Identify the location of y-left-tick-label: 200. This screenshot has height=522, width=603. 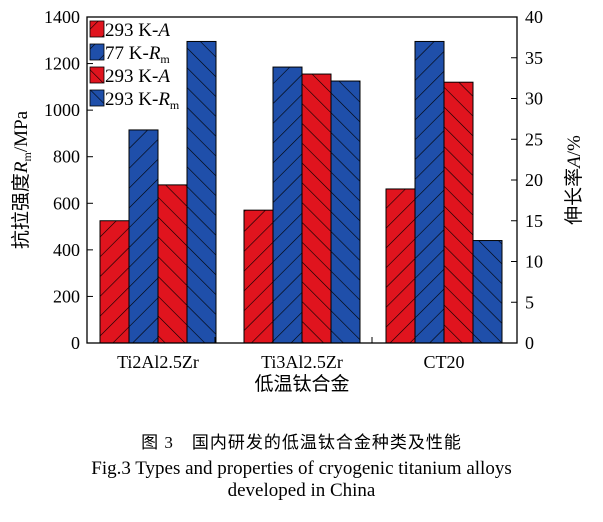
(66, 296).